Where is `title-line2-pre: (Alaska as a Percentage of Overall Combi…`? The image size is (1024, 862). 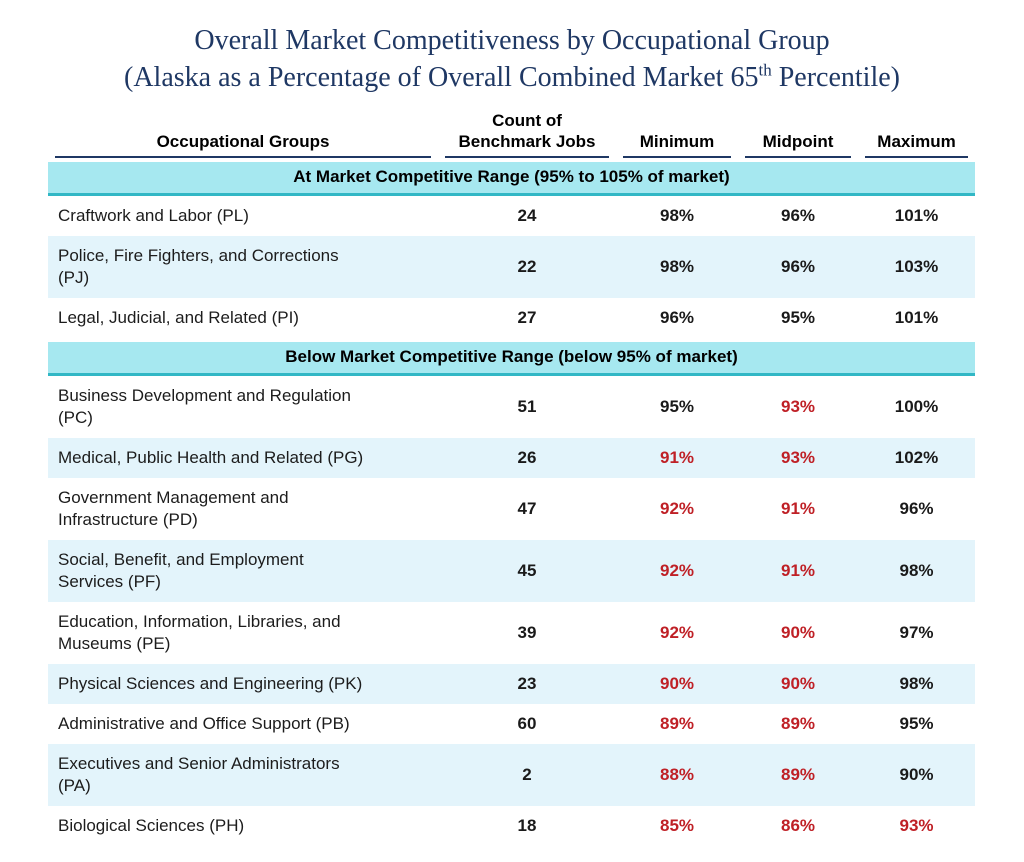
title-line2-pre: (Alaska as a Percentage of Overall Combi… is located at coordinates (441, 77).